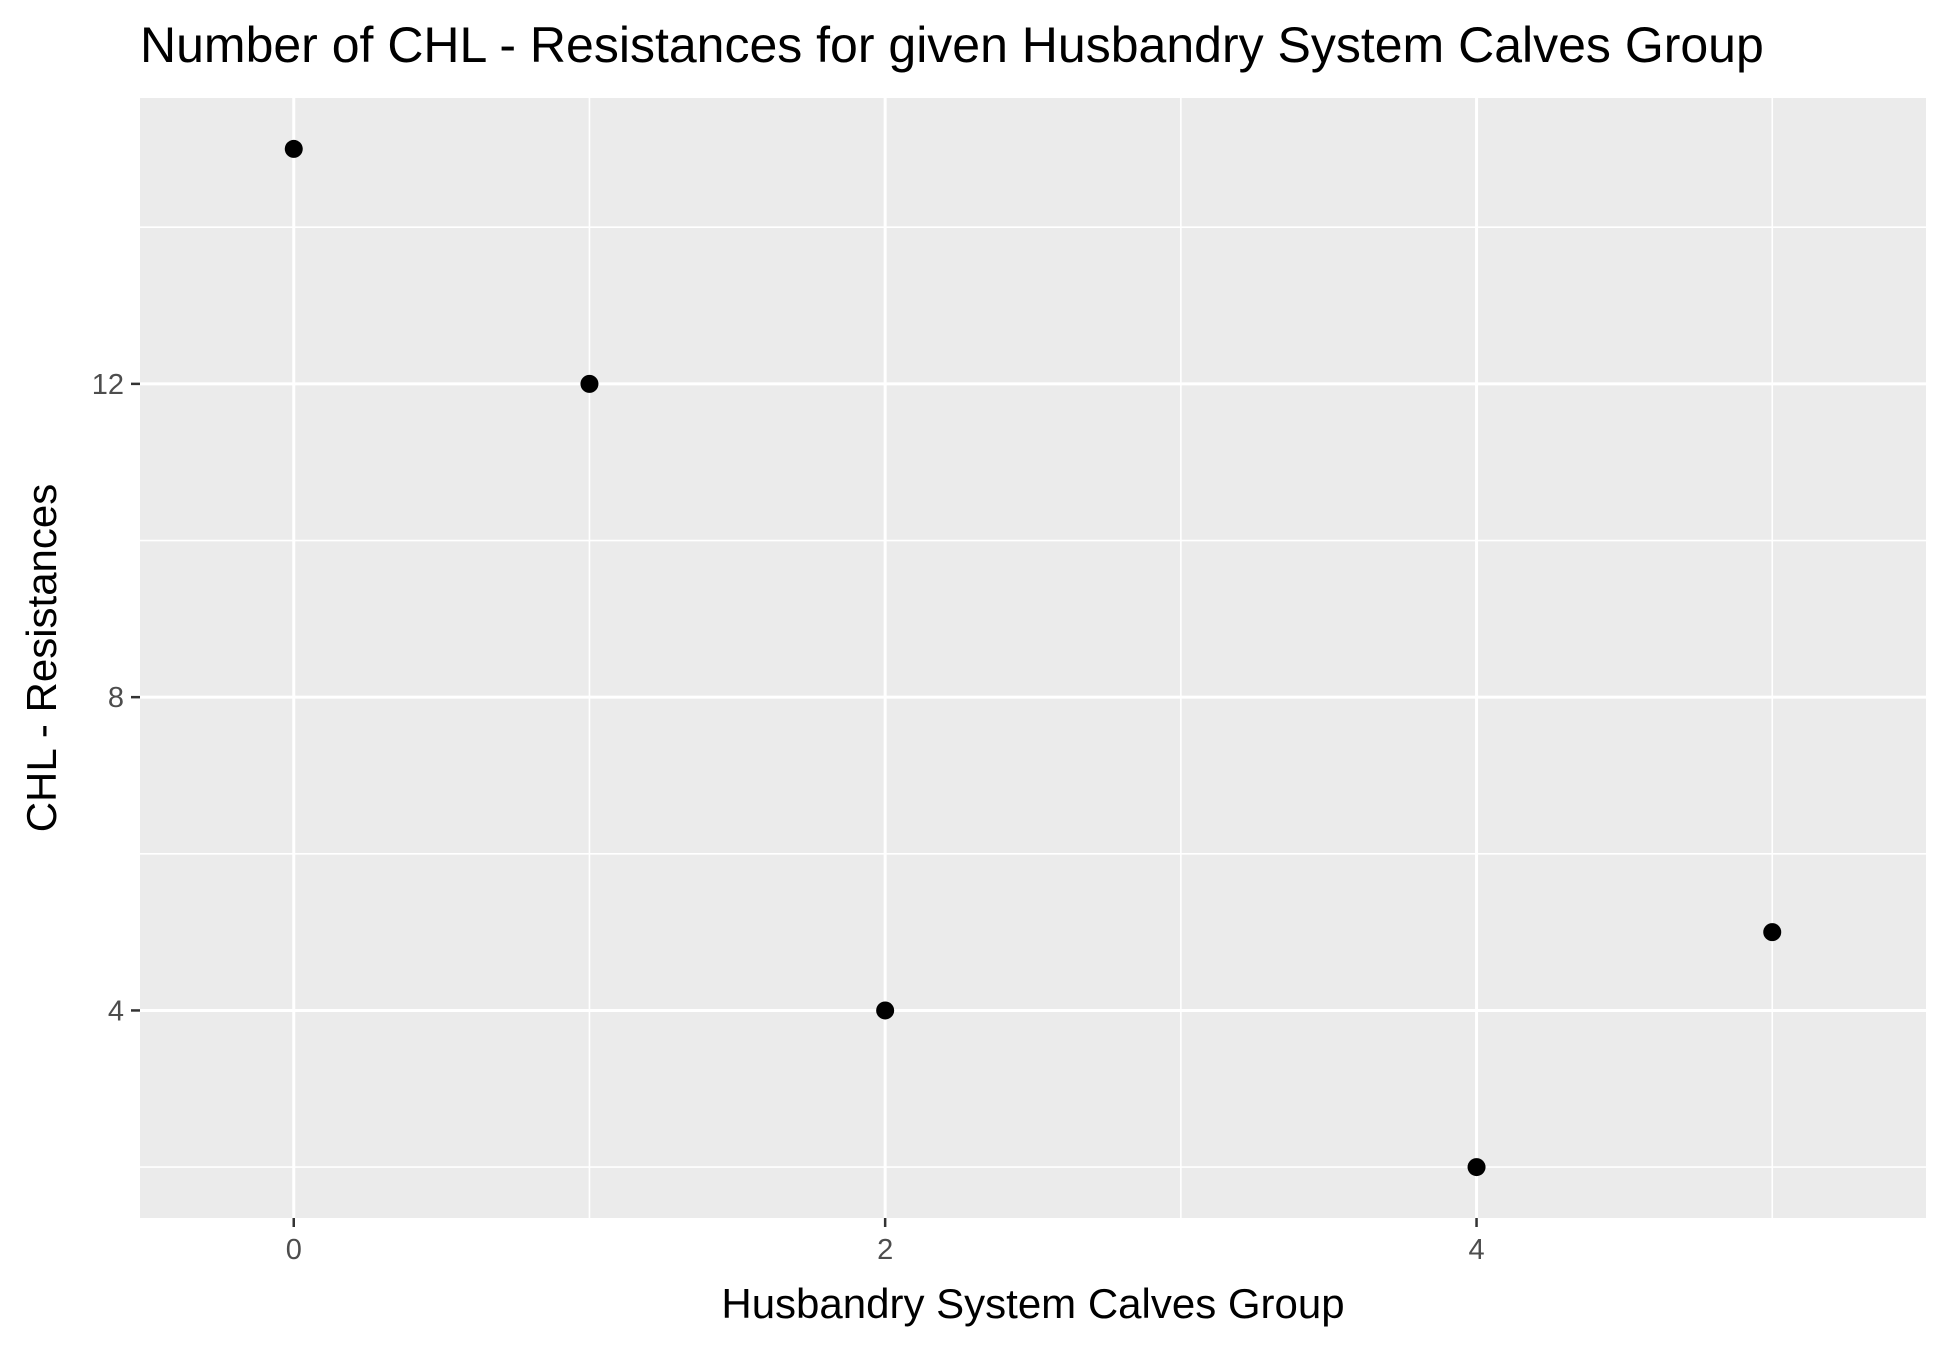  I want to click on x-tick-label: 4, so click(1476, 1250).